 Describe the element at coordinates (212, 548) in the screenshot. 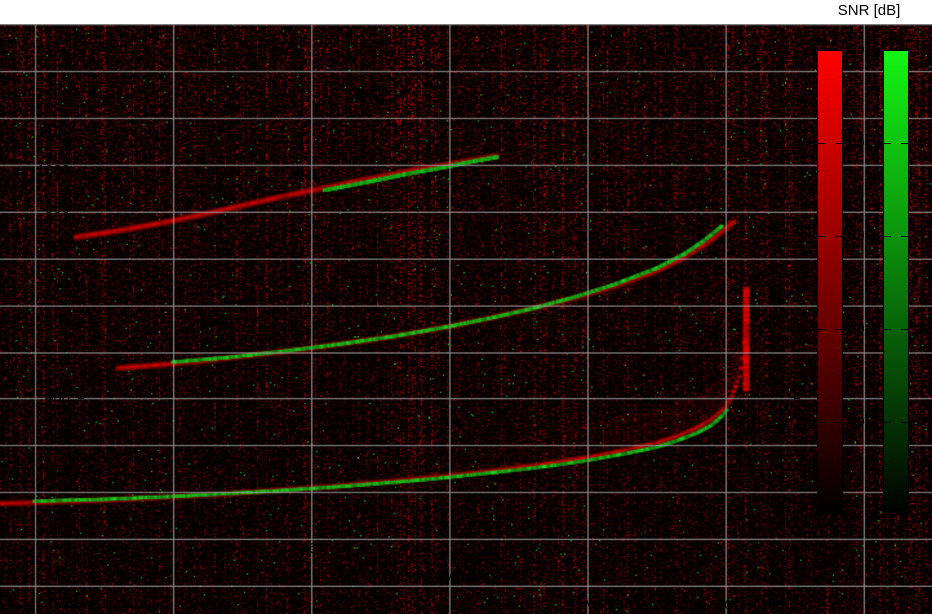

I see `x-tick-label: 4.0` at that location.